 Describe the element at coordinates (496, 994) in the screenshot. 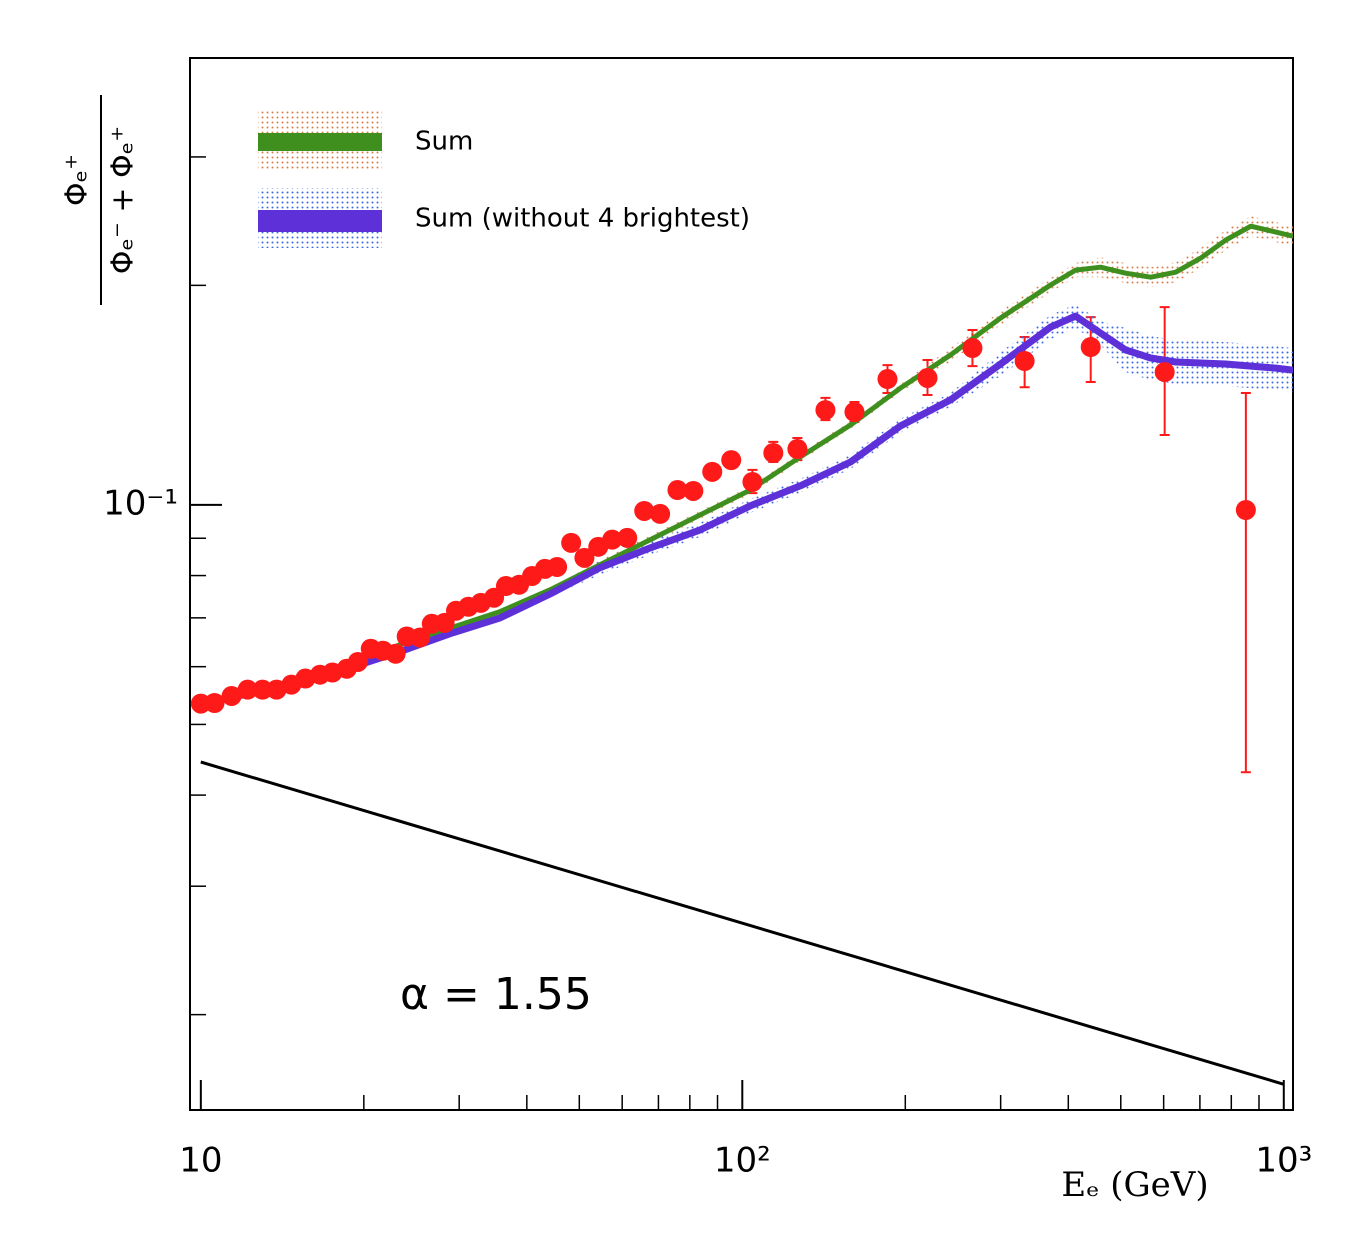

I see `annotation: α = 1.55` at that location.